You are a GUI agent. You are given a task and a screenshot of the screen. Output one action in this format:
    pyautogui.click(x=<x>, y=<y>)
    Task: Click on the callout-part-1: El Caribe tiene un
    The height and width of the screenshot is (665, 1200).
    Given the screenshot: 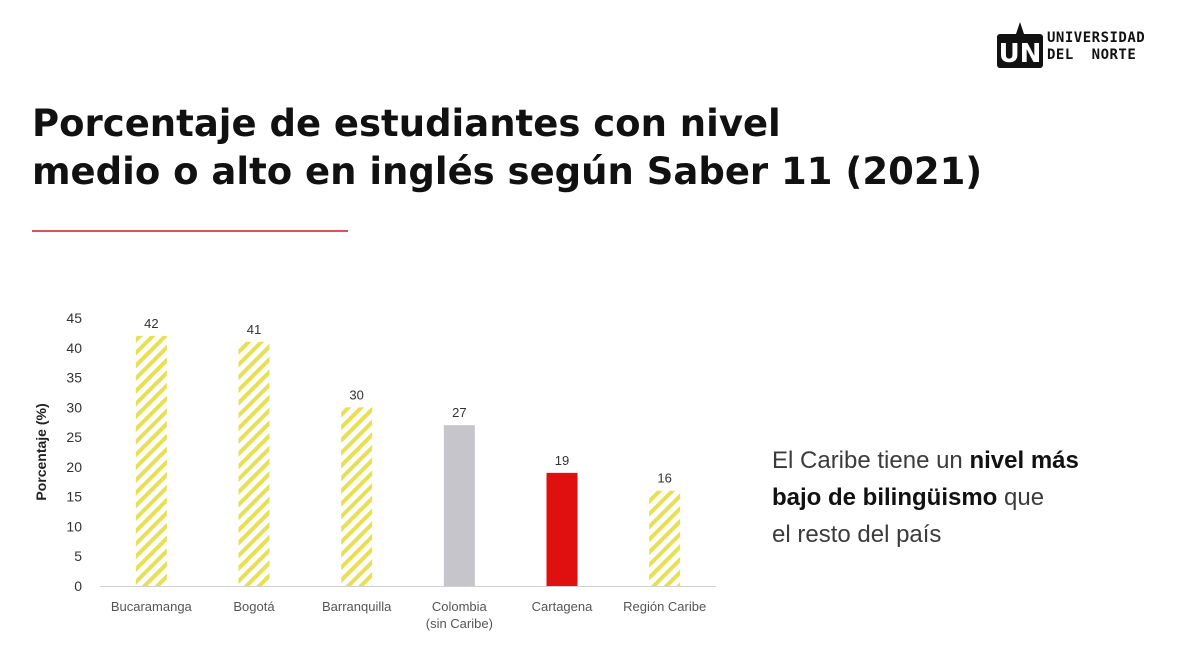 What is the action you would take?
    pyautogui.click(x=871, y=460)
    